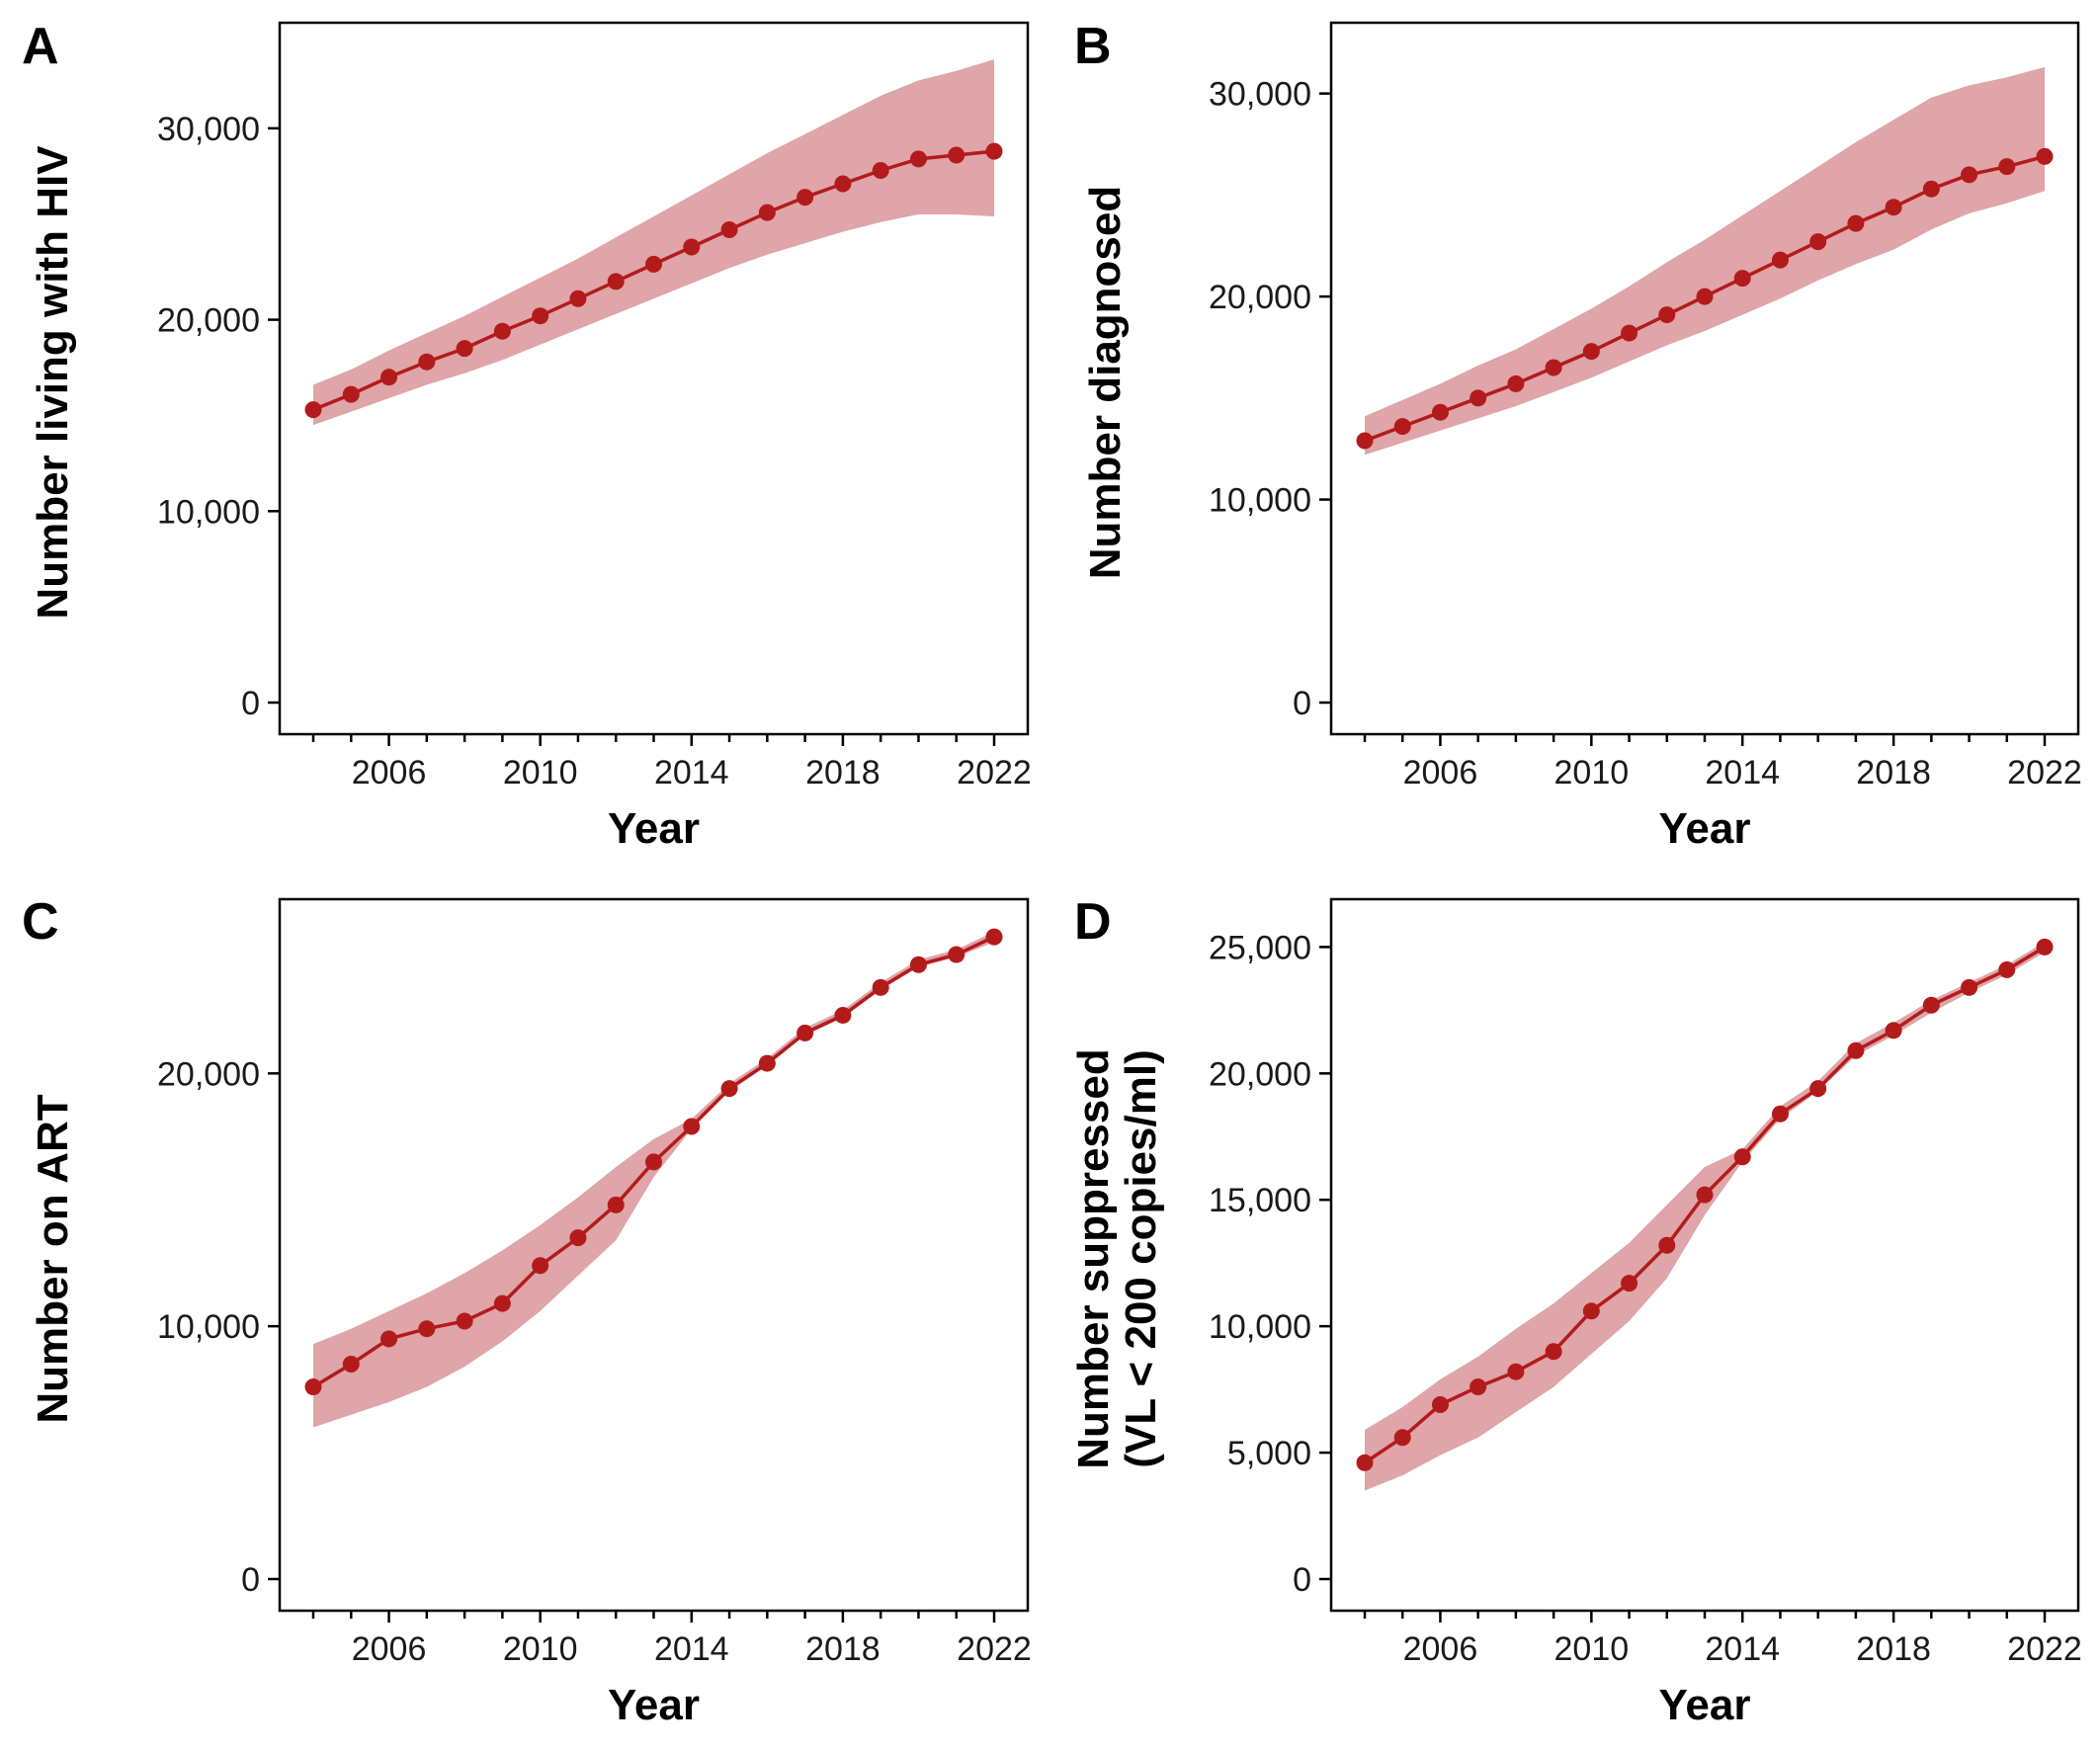  Describe the element at coordinates (1105, 383) in the screenshot. I see `y-axis-title: Number diagnosed` at that location.